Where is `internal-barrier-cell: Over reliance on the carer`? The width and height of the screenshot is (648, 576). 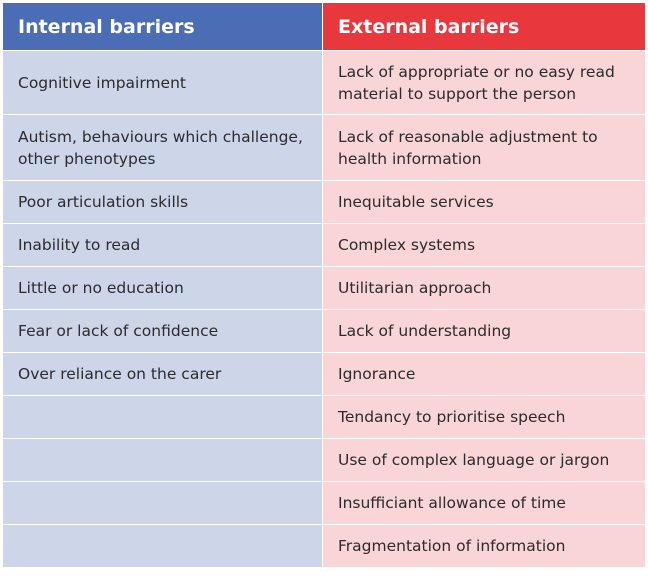 internal-barrier-cell: Over reliance on the carer is located at coordinates (162, 374).